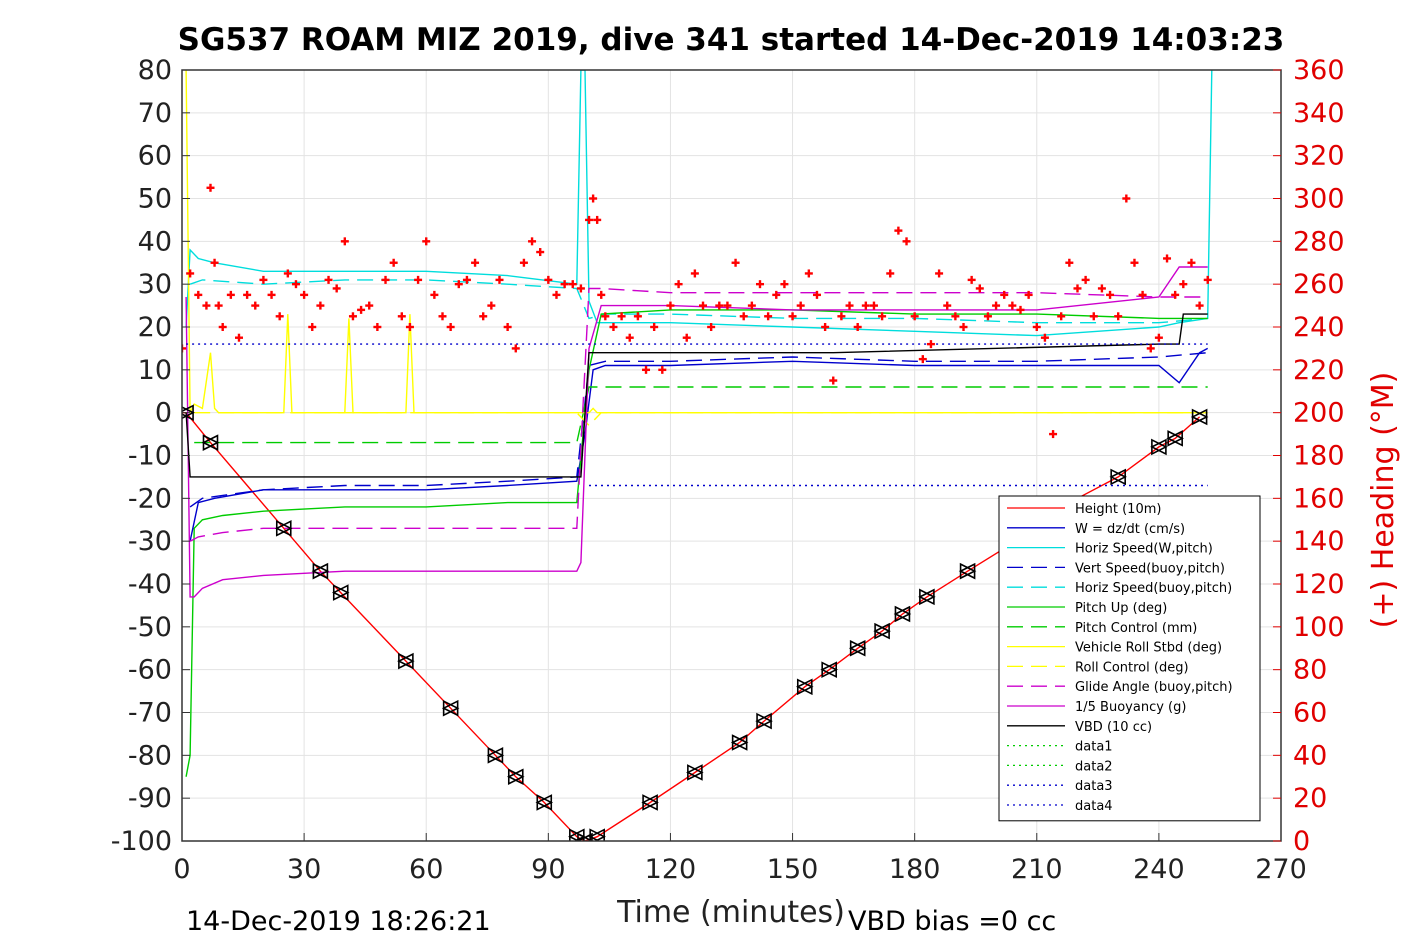 The height and width of the screenshot is (945, 1417). Describe the element at coordinates (1144, 549) in the screenshot. I see `legend-entry: Horiz Speed(W,pitch)` at that location.